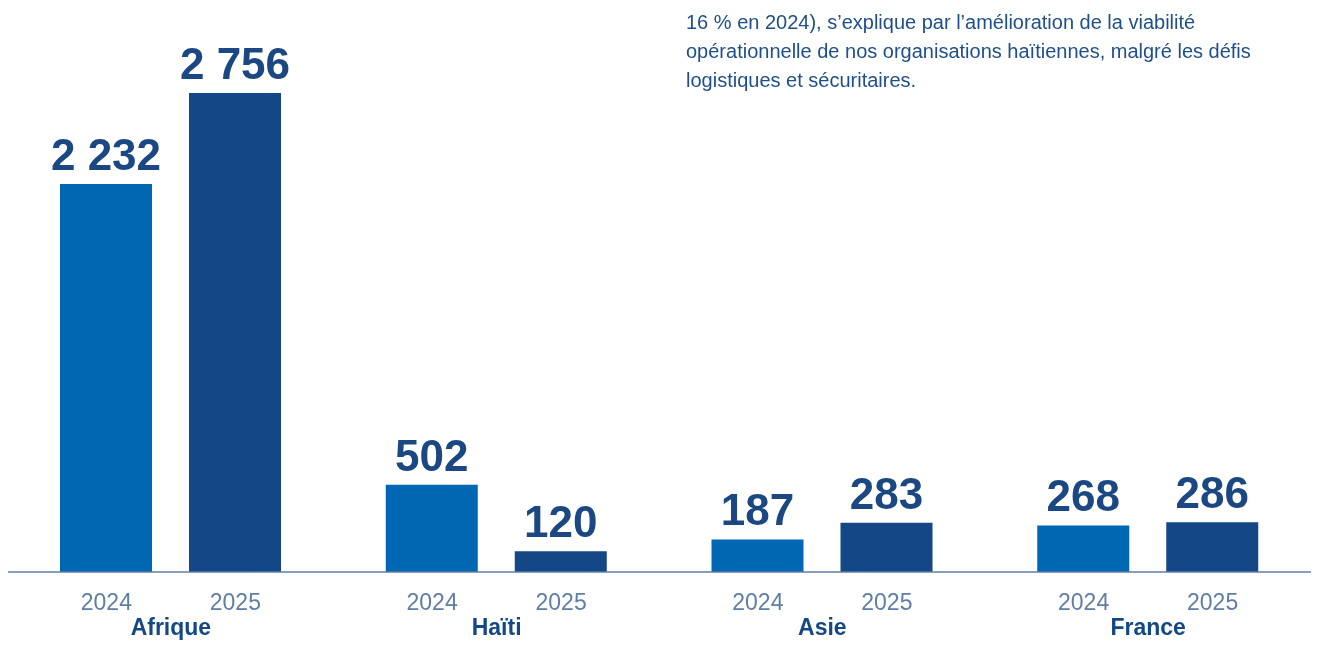 The height and width of the screenshot is (661, 1319). Describe the element at coordinates (969, 51) in the screenshot. I see `text: 16 % en 2024), s’explique par l’amélioration de la viabilité opérationnelle de nos organisations haïtiennes, malgré les défis logistiques et sécuritaires.` at that location.